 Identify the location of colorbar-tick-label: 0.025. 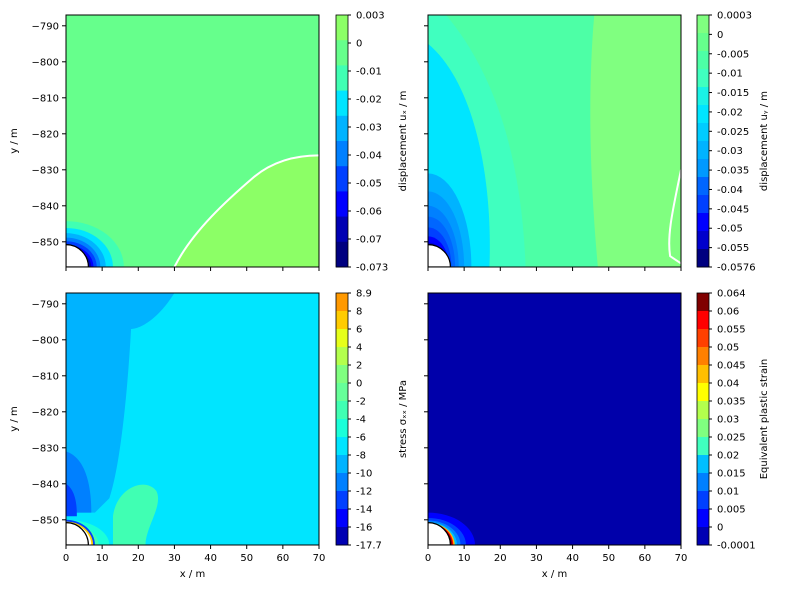
(731, 438).